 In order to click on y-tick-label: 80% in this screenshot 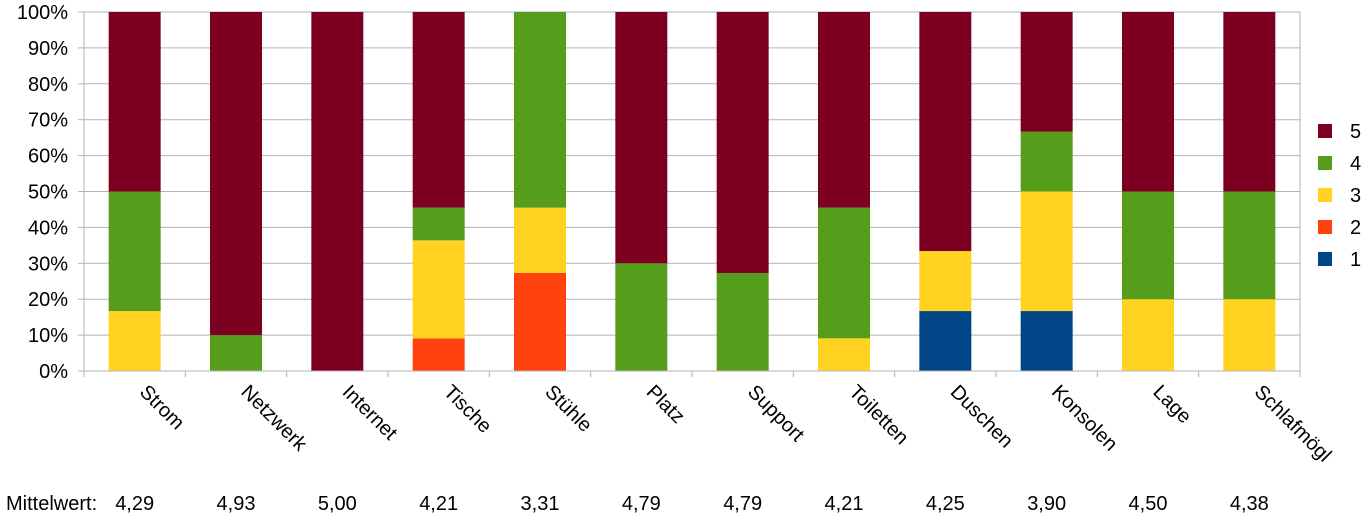, I will do `click(48, 85)`.